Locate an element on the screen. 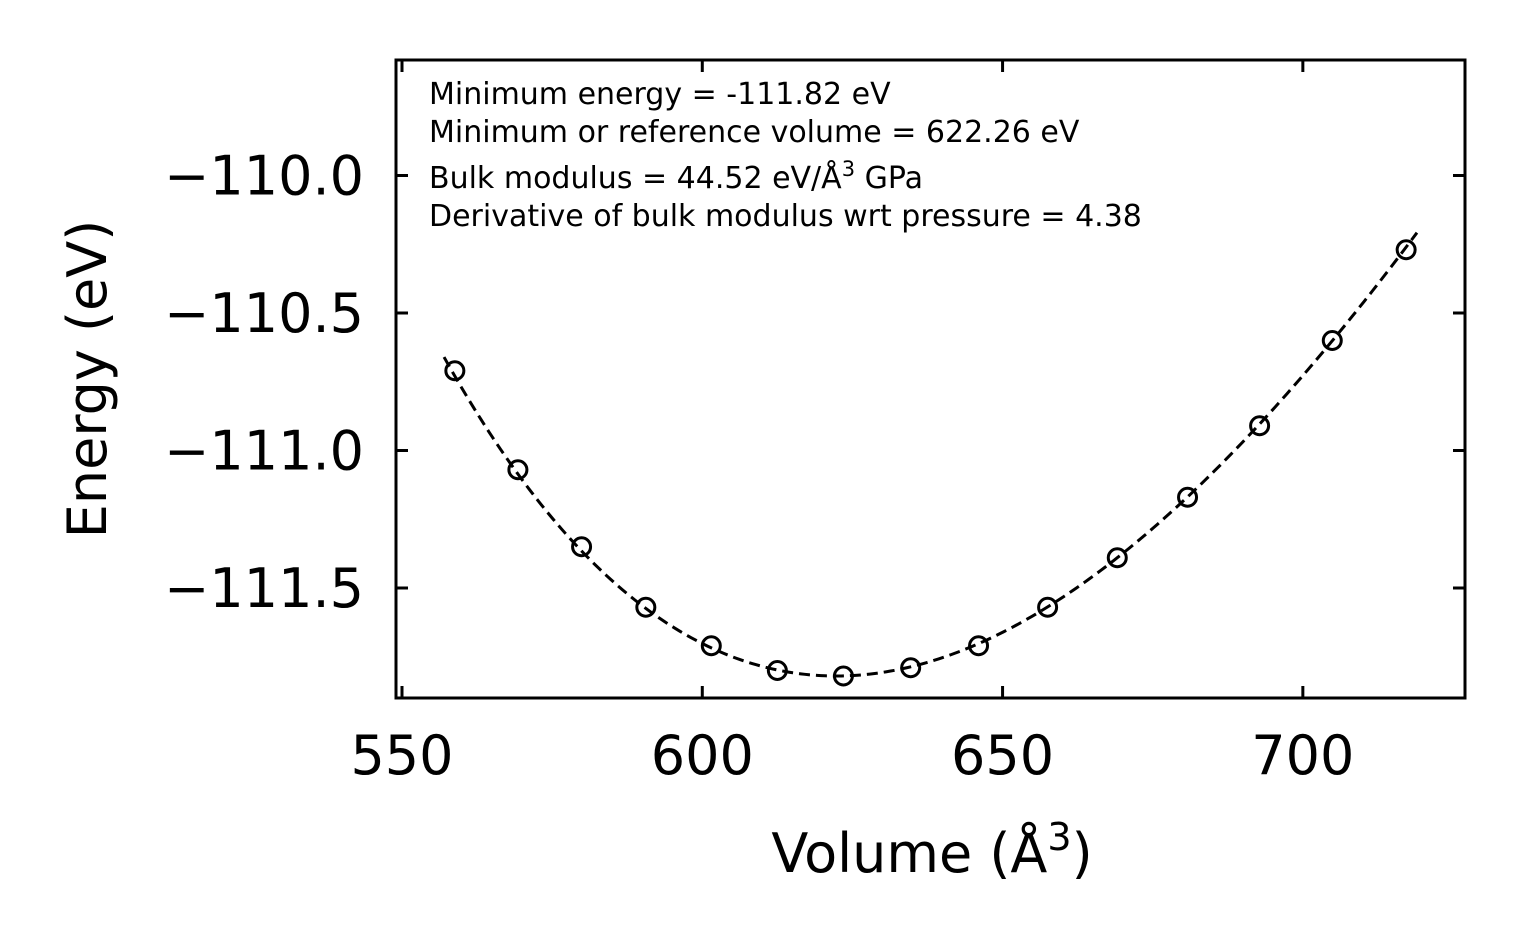 This screenshot has width=1525, height=943. bulk-modulus-unit: GPa is located at coordinates (889, 178).